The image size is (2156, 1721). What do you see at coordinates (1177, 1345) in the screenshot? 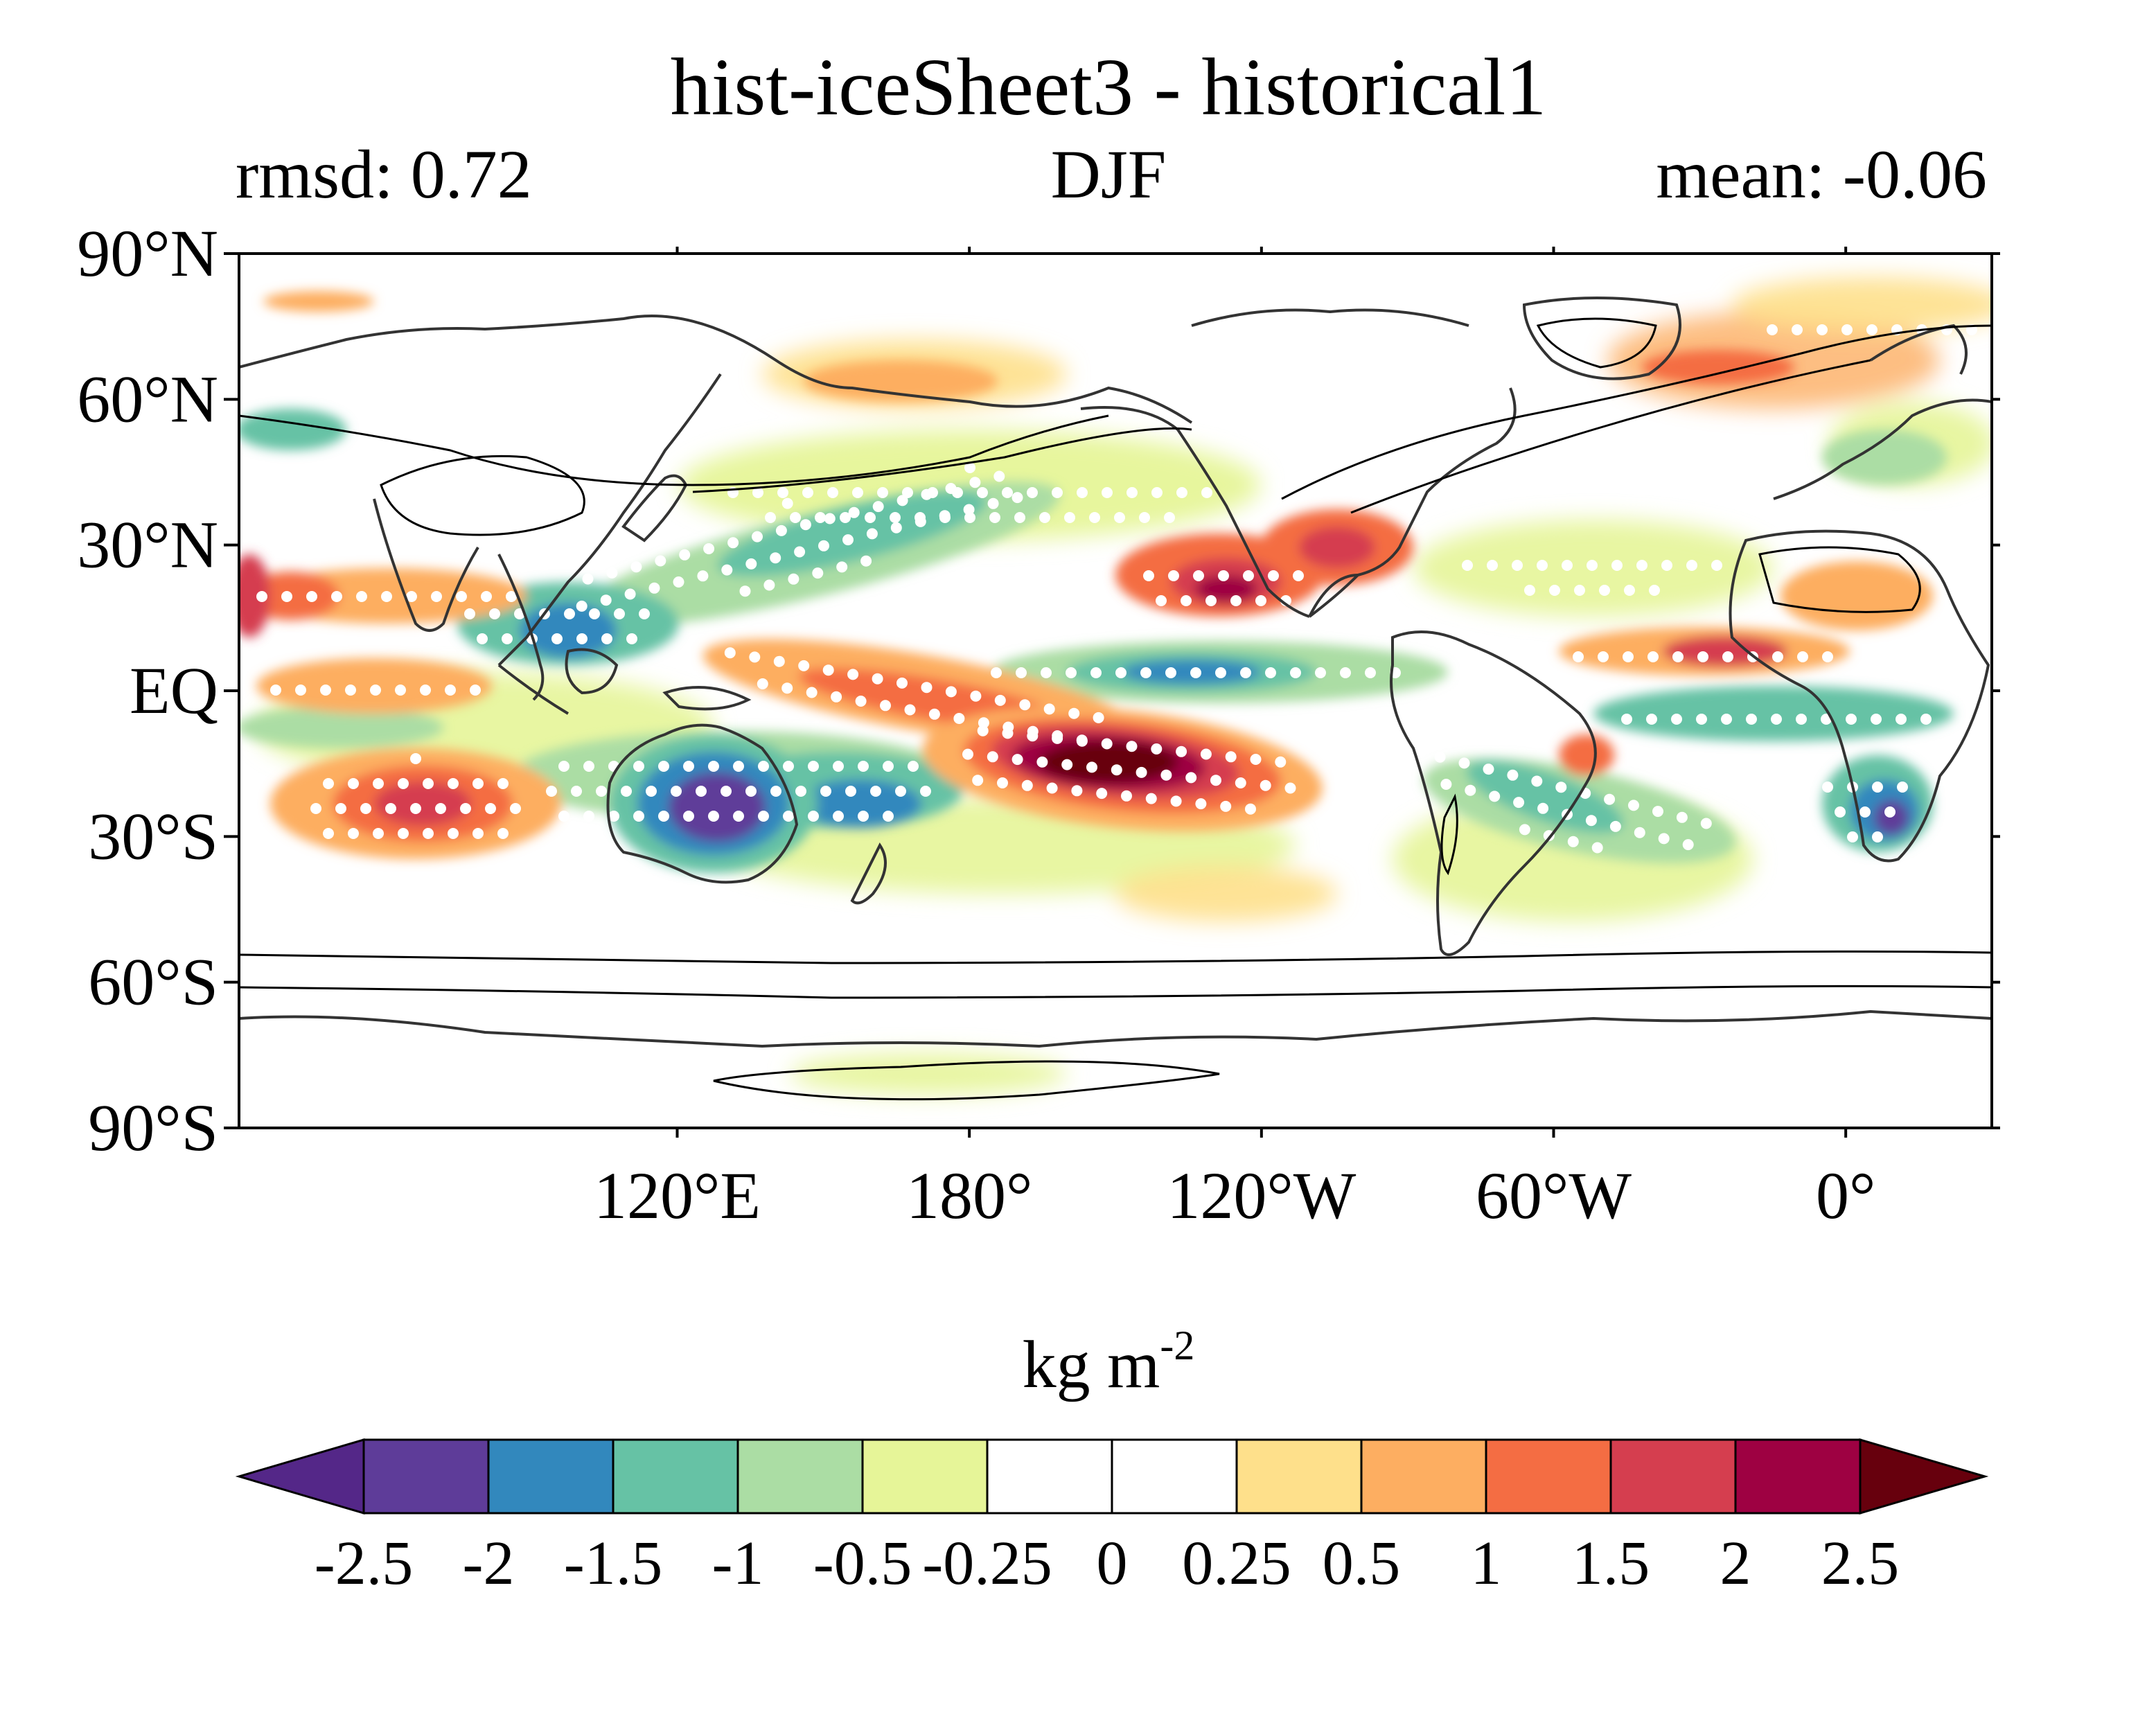
I see `colorbar-label-exponent: -2` at bounding box center [1177, 1345].